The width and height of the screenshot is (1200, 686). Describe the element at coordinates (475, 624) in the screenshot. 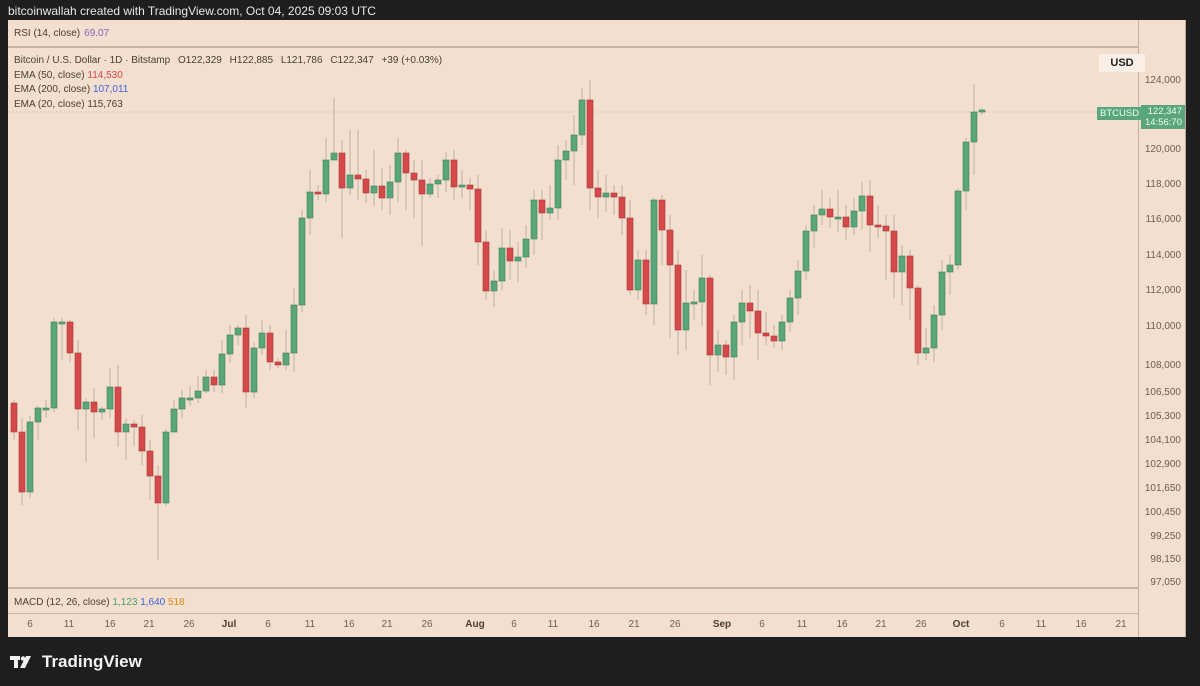

I see `time-tick: Aug` at that location.